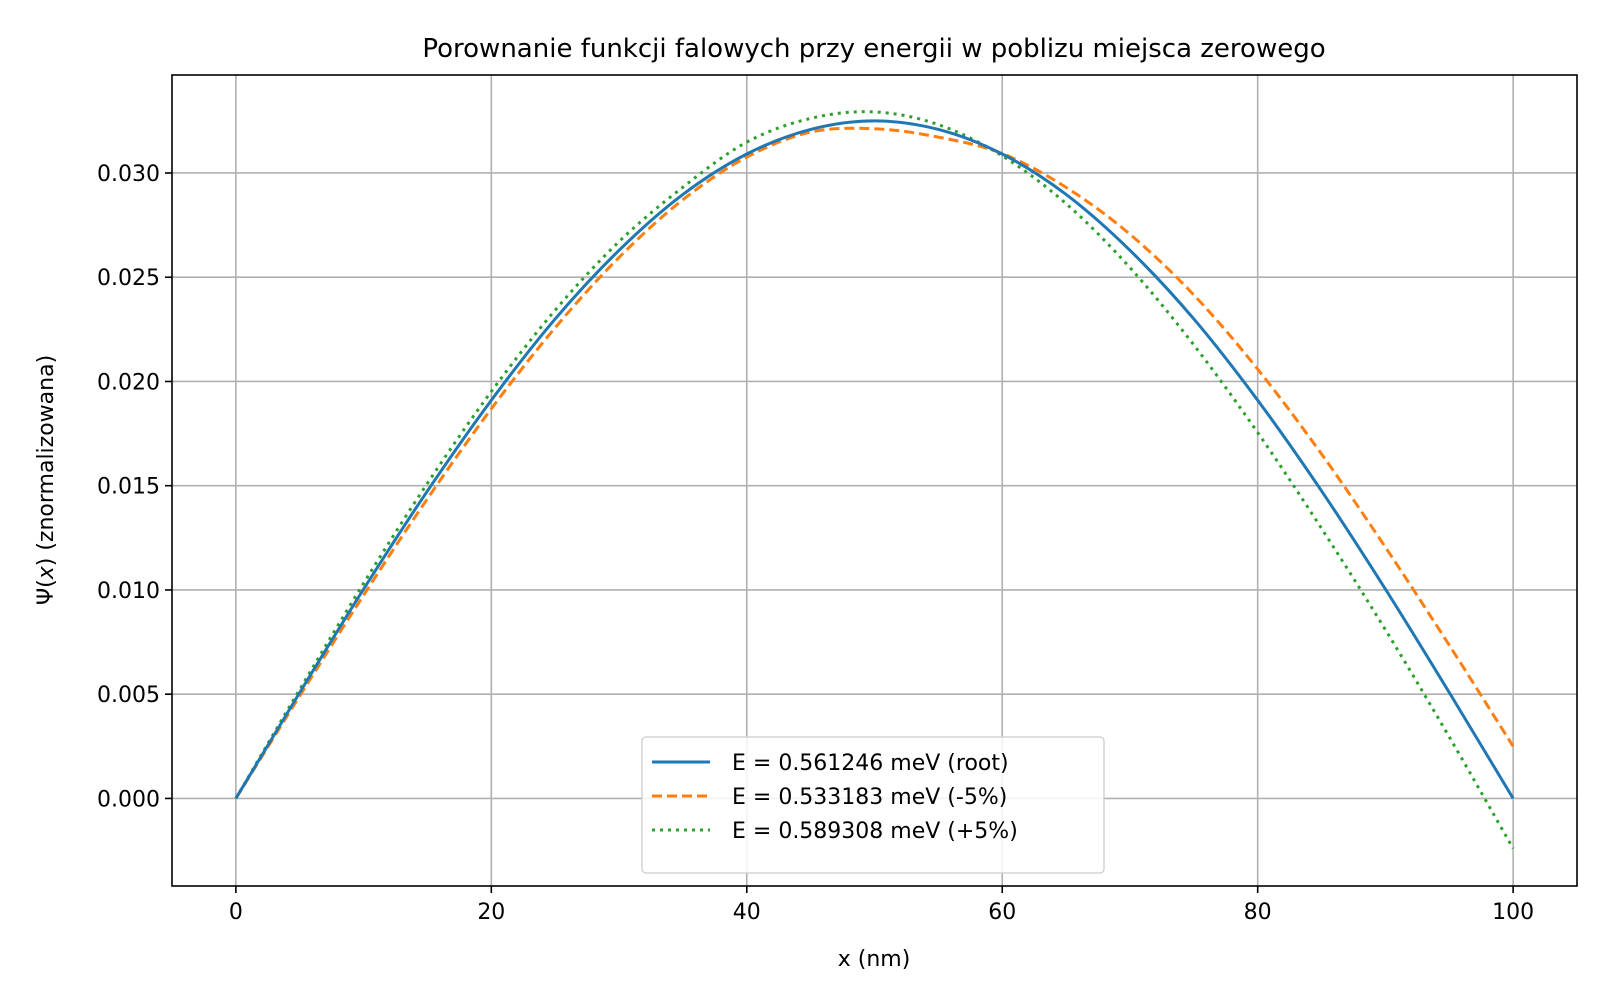 The image size is (1600, 1000). Describe the element at coordinates (128, 695) in the screenshot. I see `y-tick-label: 0.005` at that location.